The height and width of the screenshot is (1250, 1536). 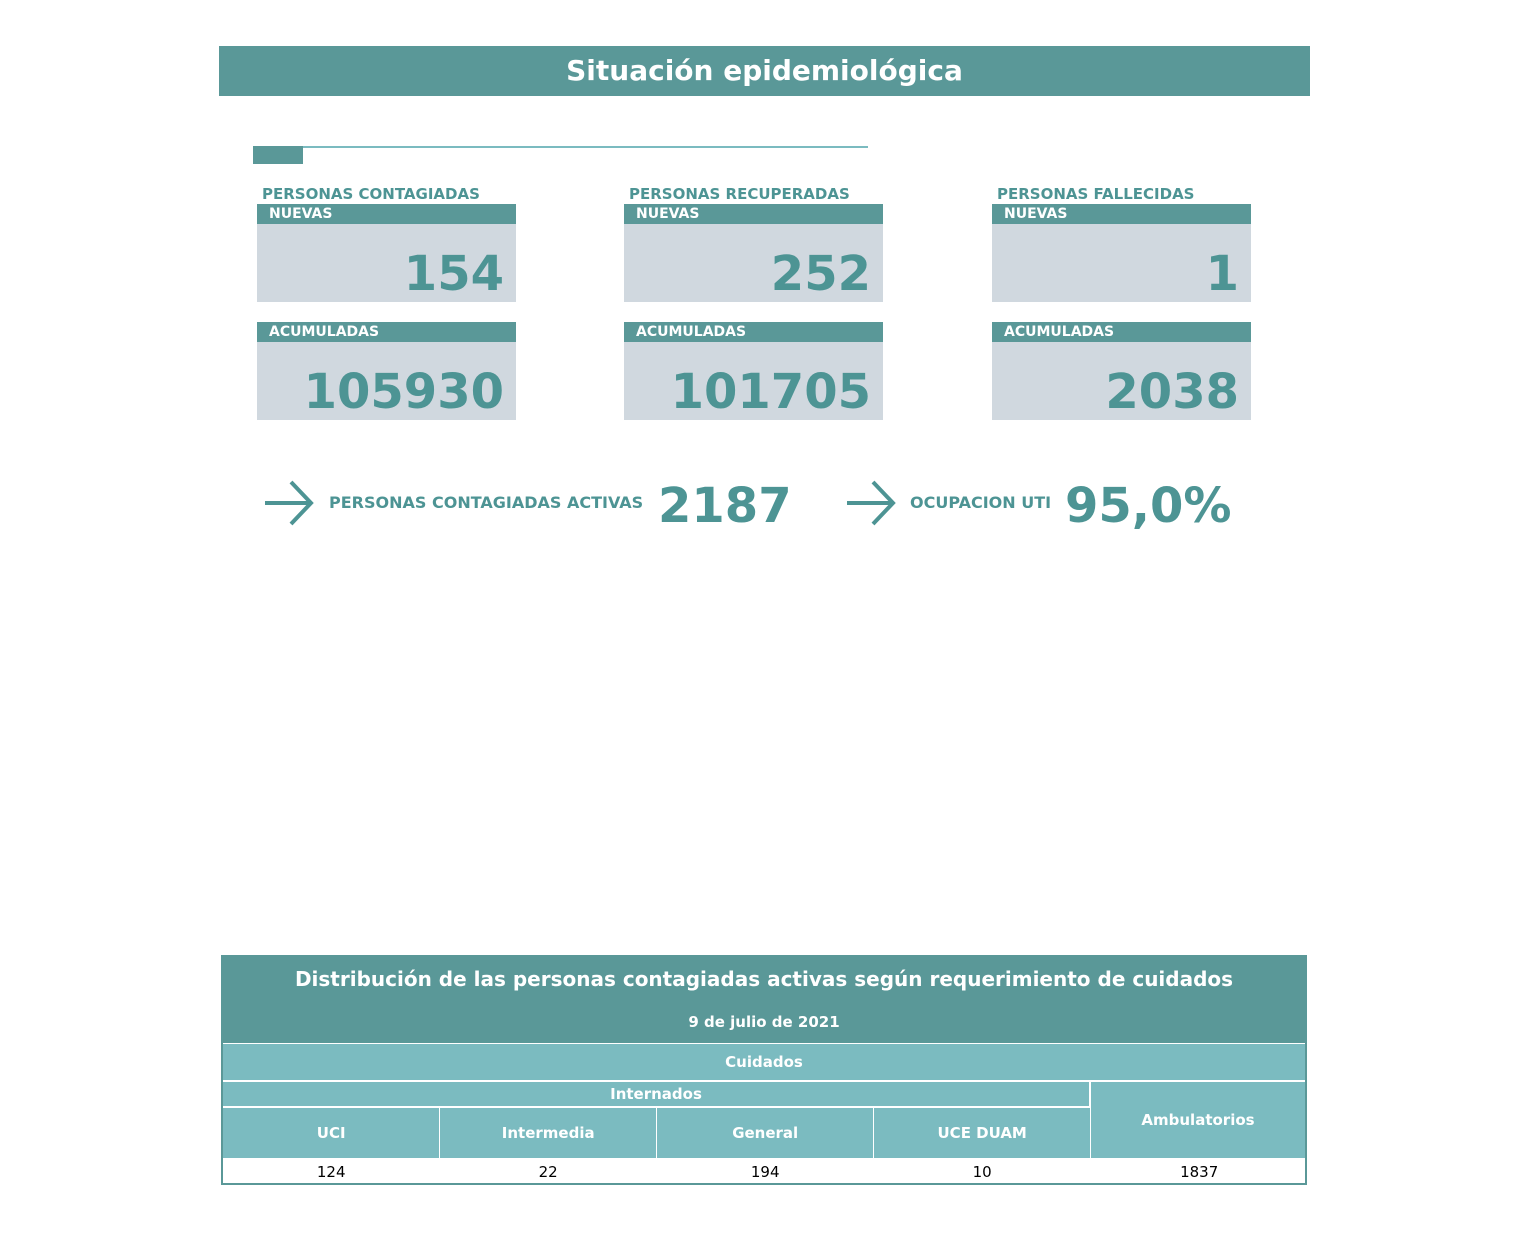 What do you see at coordinates (331, 1133) in the screenshot?
I see `column-header: UCI` at bounding box center [331, 1133].